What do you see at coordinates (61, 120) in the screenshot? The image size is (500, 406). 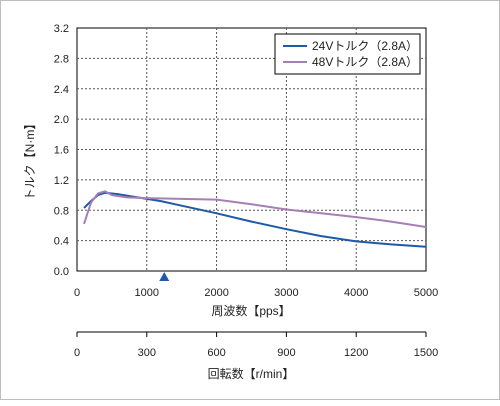 I see `y-tick-label: 2.0` at bounding box center [61, 120].